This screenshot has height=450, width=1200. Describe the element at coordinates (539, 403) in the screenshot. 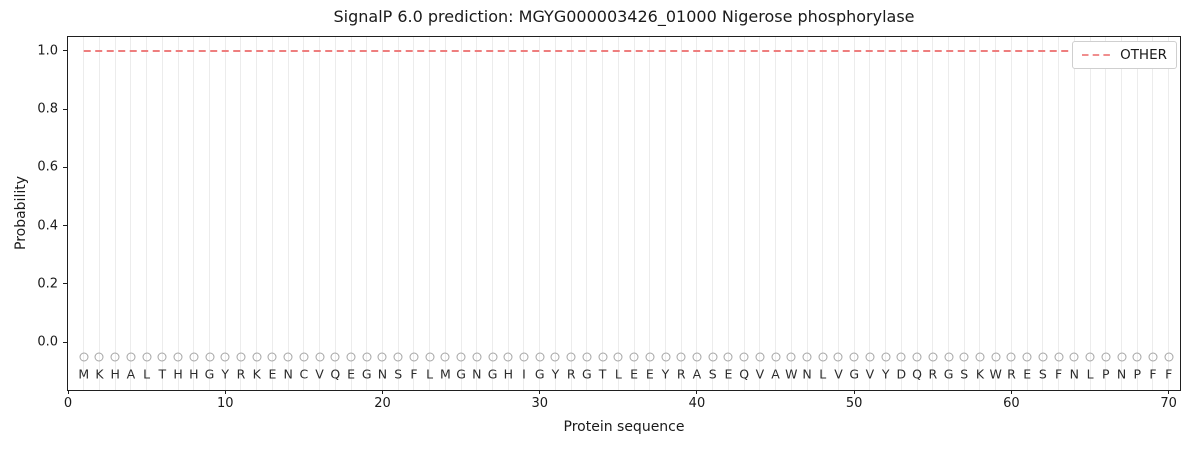

I see `x-tick-label: 30` at that location.